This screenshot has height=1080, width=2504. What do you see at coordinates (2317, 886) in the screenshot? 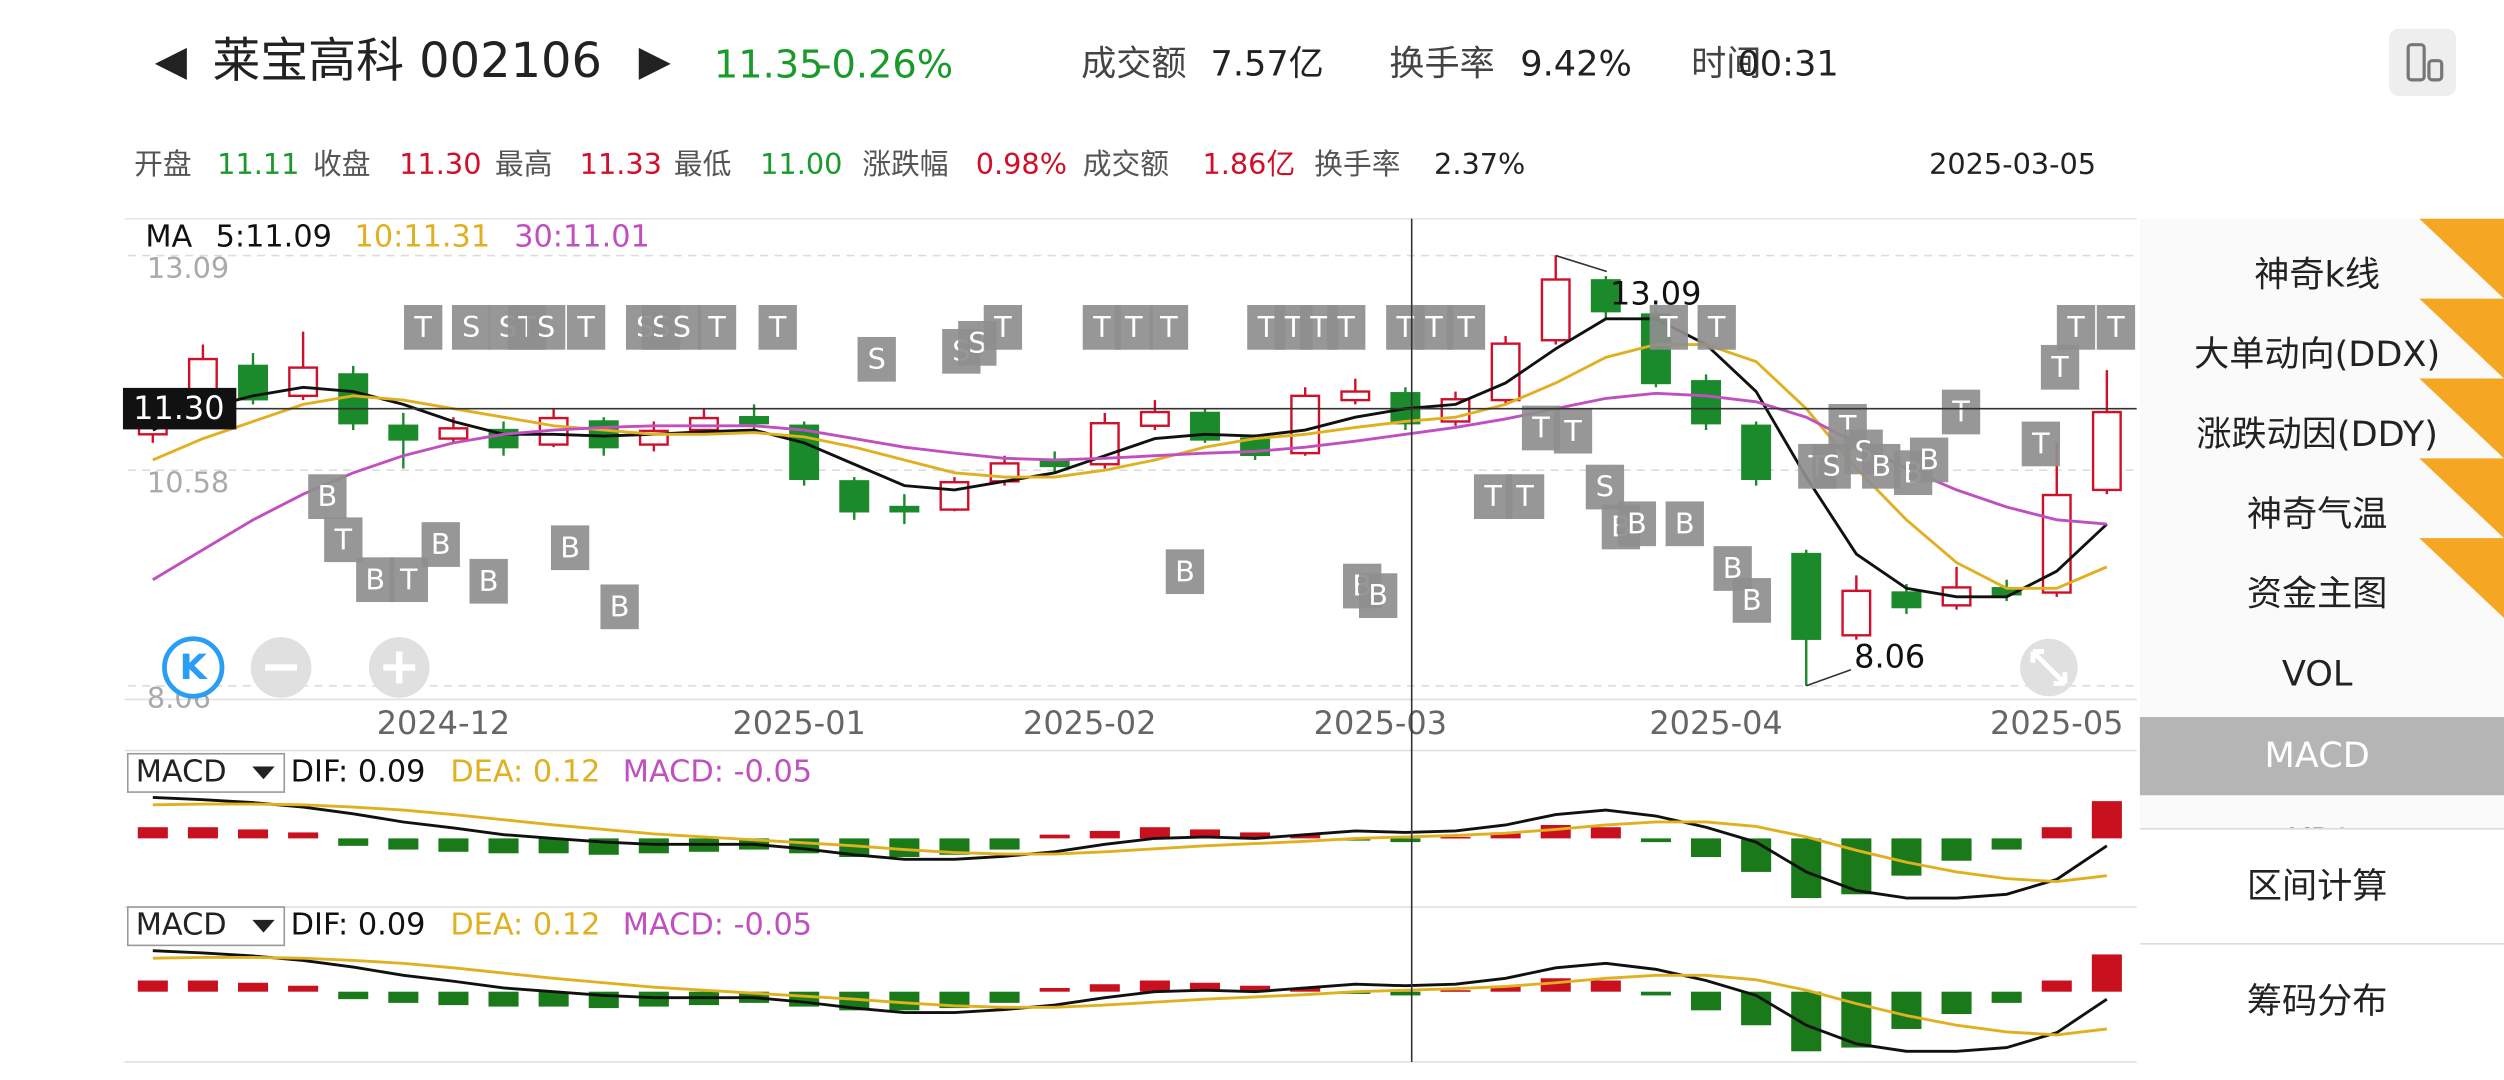
I see `menu-item: 区间计算` at bounding box center [2317, 886].